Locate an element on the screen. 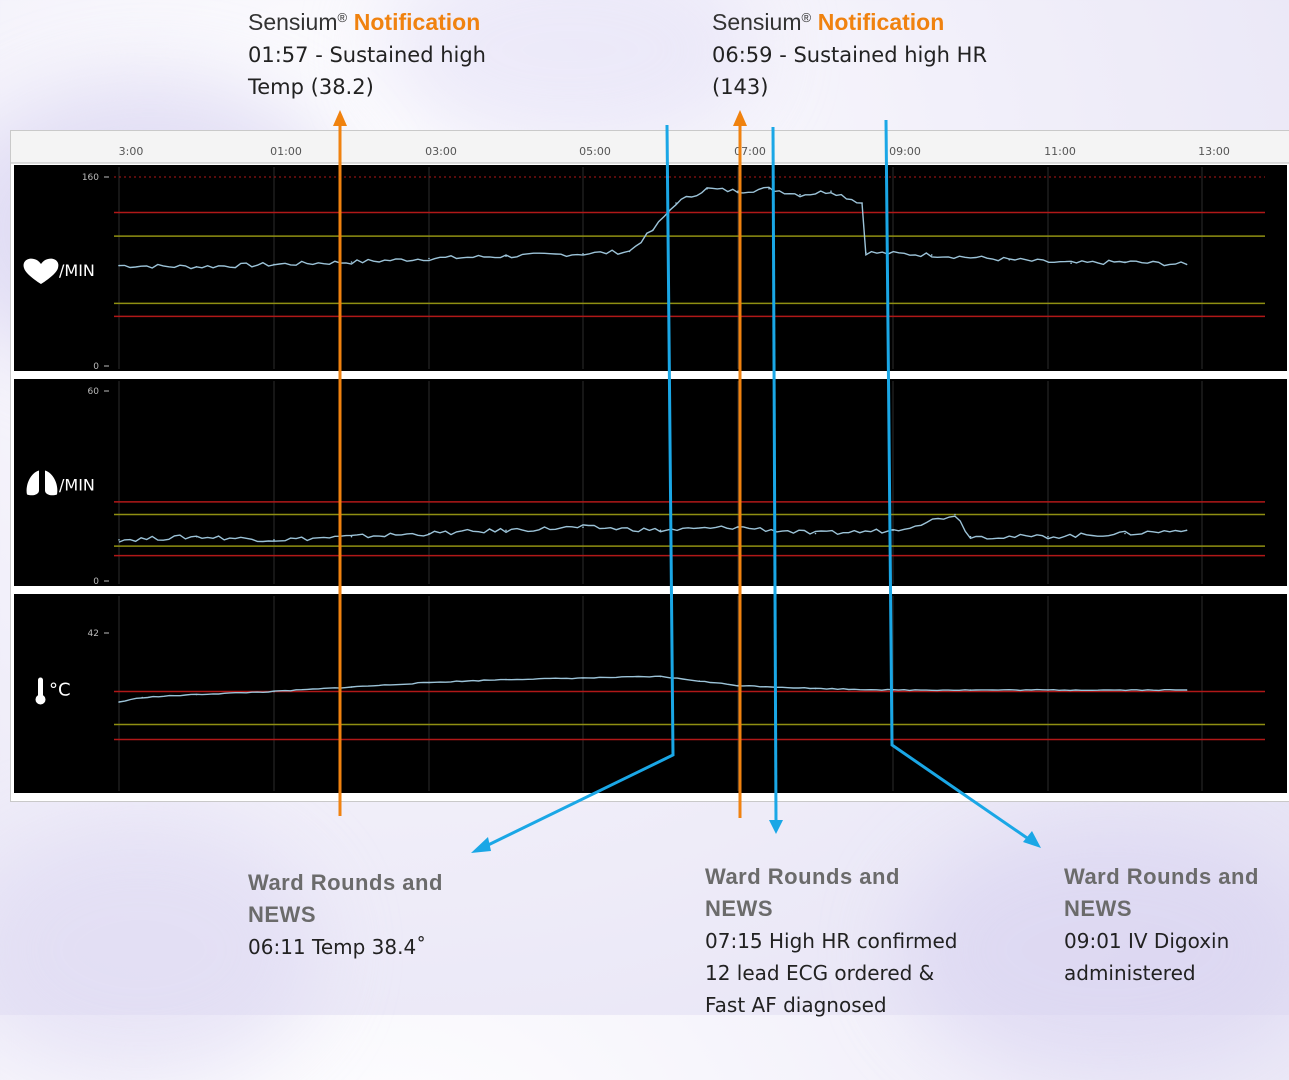  x-tick-label: 3:00 is located at coordinates (131, 151).